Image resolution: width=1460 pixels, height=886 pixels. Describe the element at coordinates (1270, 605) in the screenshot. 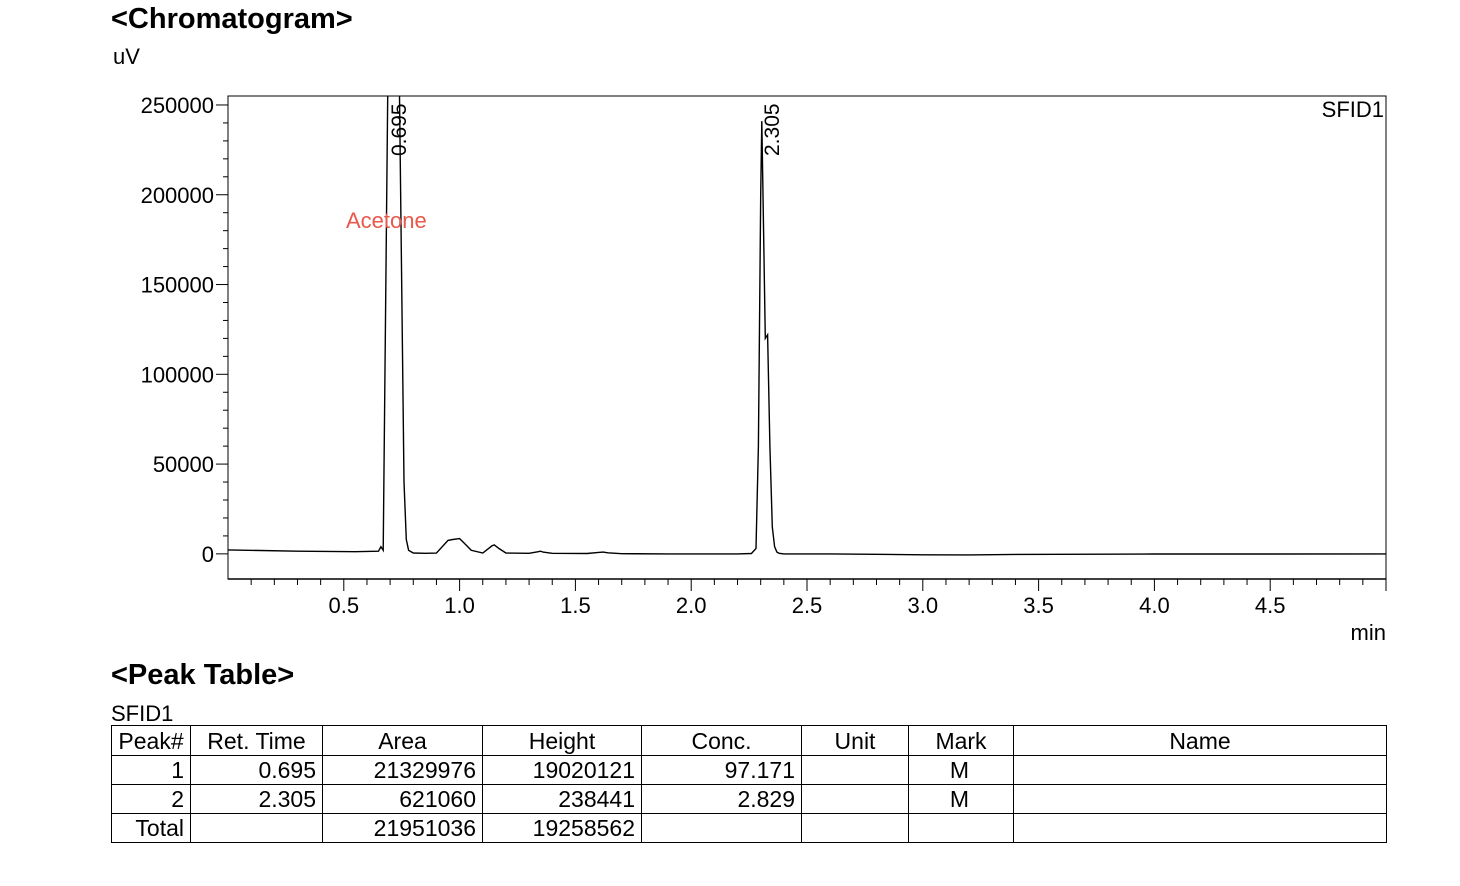

I see `x-tick-label: 4.5` at that location.